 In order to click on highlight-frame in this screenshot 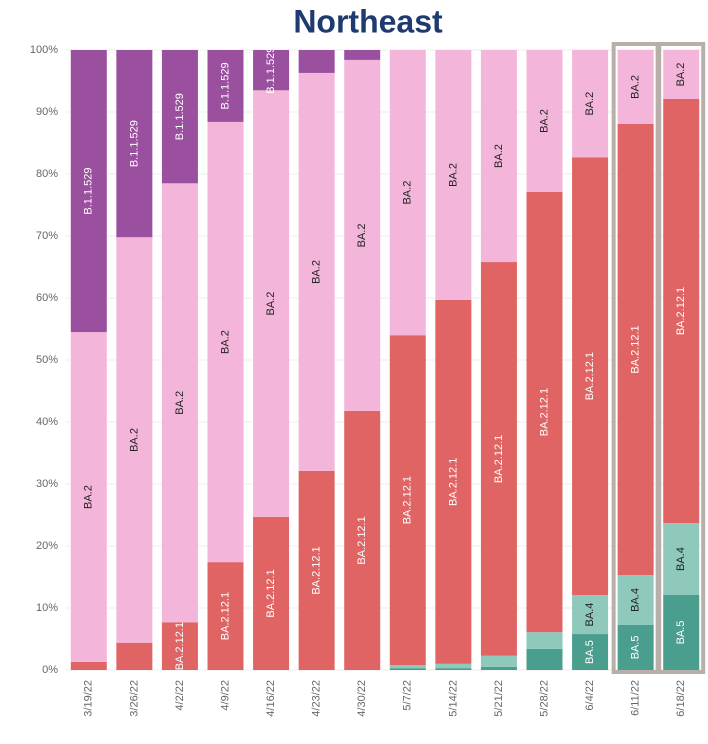, I will do `click(681, 358)`.